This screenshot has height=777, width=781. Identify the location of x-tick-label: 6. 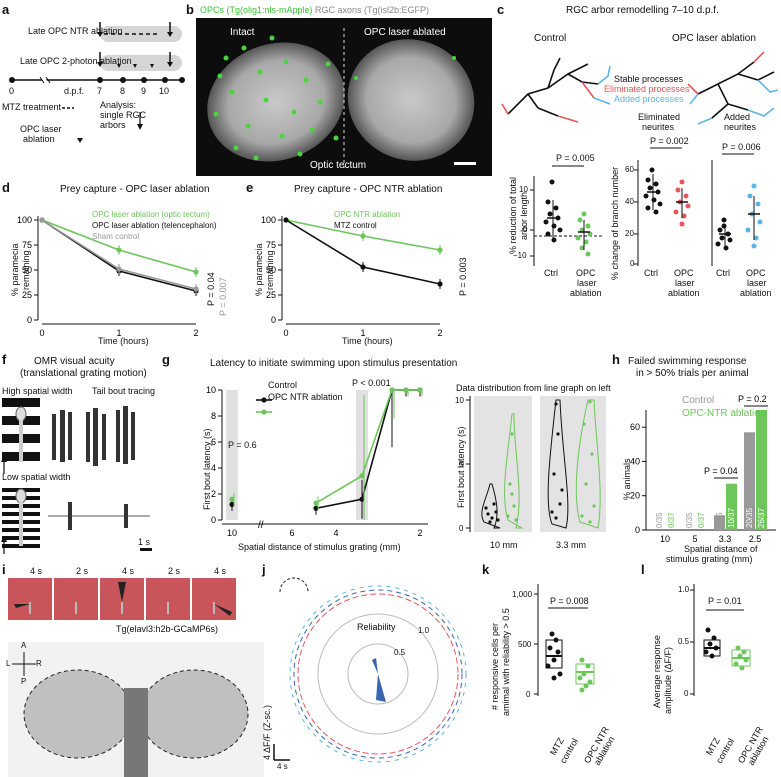
(291, 533).